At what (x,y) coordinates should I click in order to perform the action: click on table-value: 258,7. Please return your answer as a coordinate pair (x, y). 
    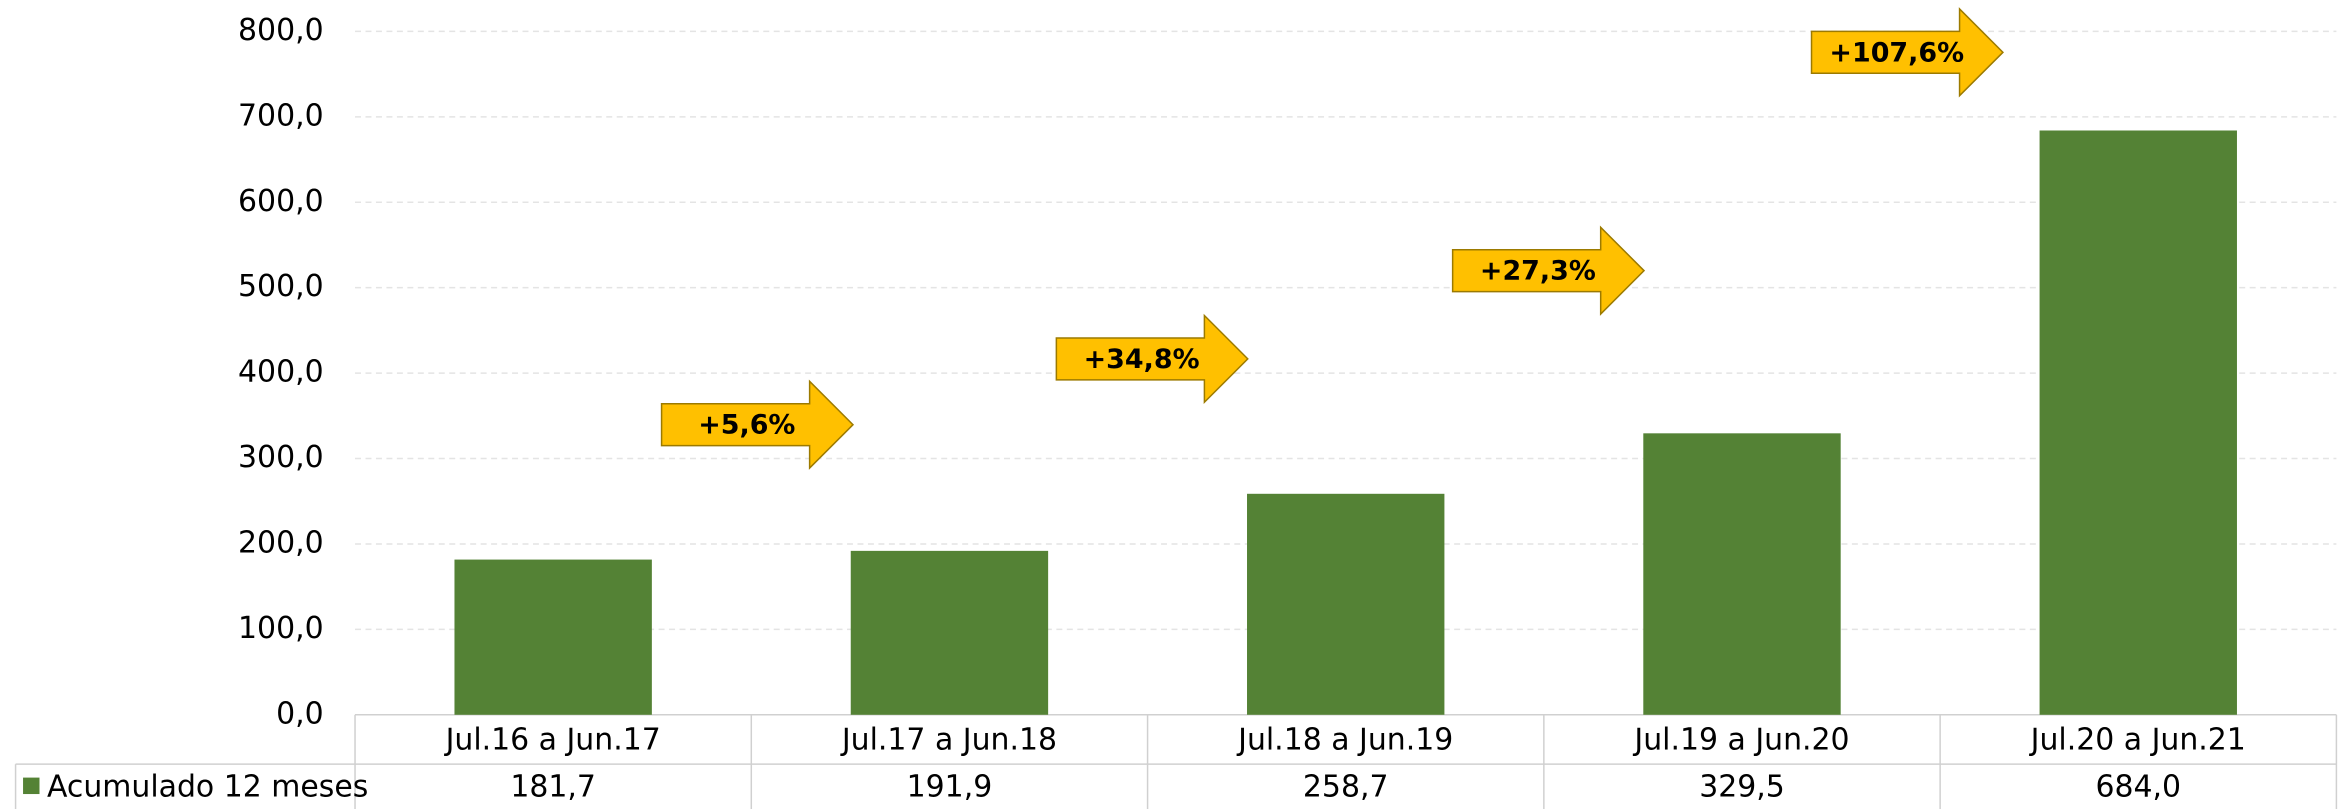
    Looking at the image, I should click on (1346, 787).